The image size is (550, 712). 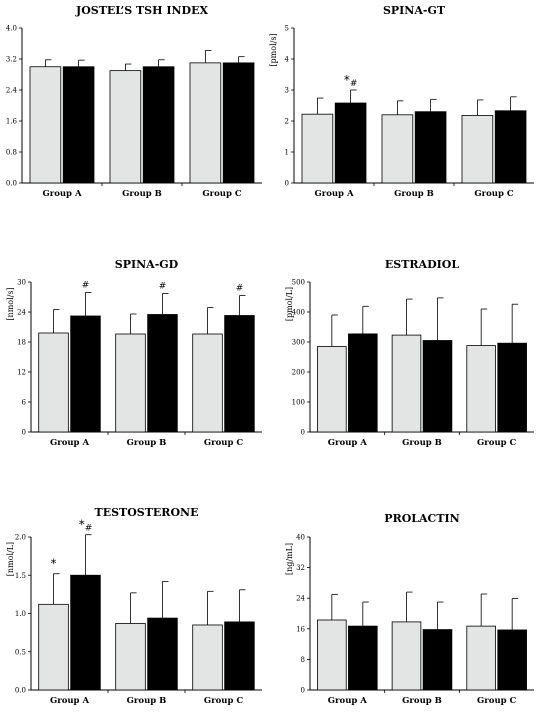 I want to click on y-tick-label: 24, so click(x=21, y=313).